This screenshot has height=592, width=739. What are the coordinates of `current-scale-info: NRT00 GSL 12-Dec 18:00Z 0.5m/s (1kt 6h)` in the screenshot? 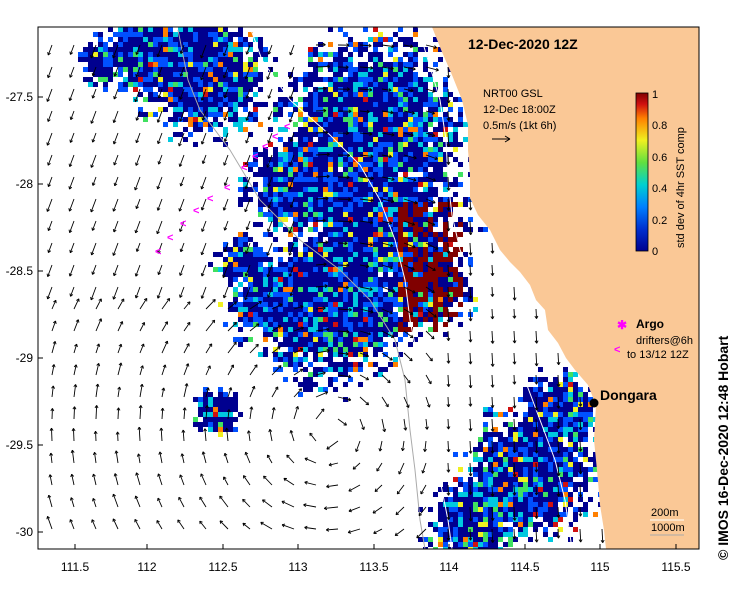 It's located at (519, 115).